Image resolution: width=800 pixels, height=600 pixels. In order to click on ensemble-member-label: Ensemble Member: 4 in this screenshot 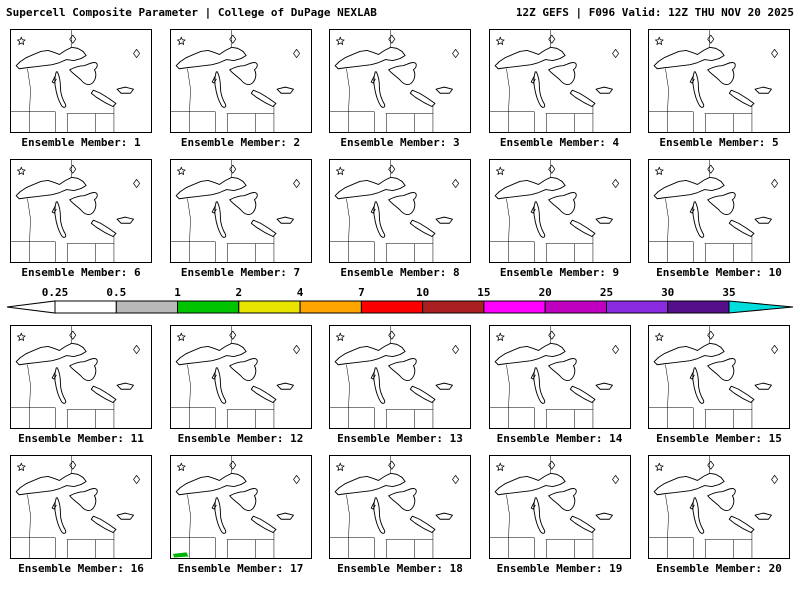, I will do `click(559, 142)`.